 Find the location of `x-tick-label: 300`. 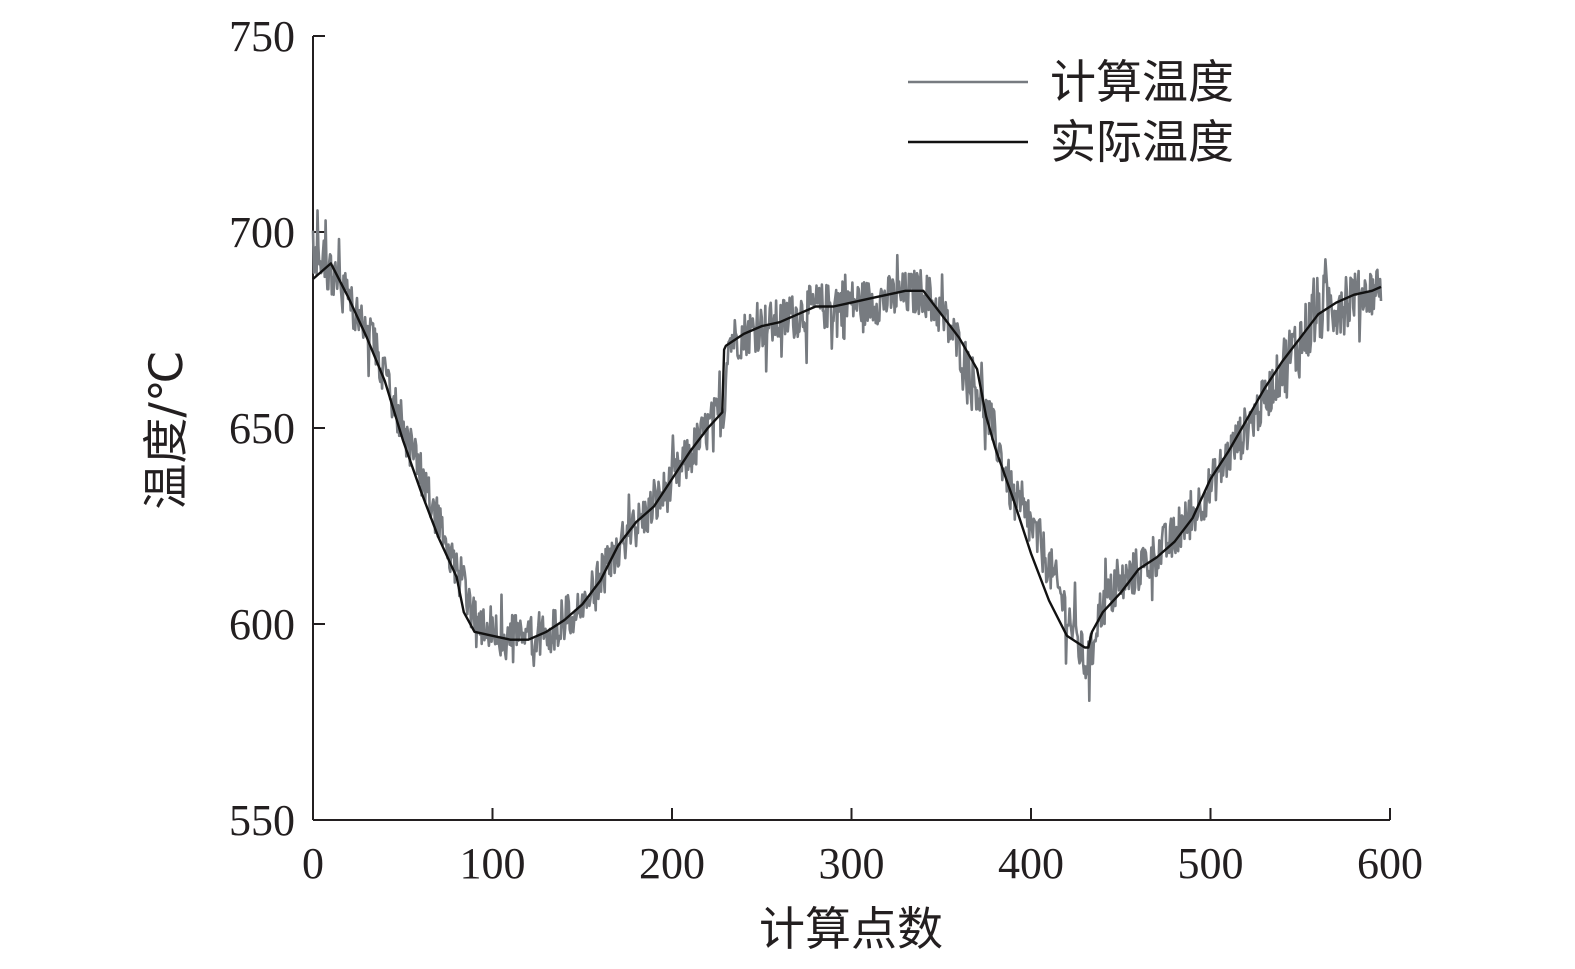

x-tick-label: 300 is located at coordinates (852, 863).